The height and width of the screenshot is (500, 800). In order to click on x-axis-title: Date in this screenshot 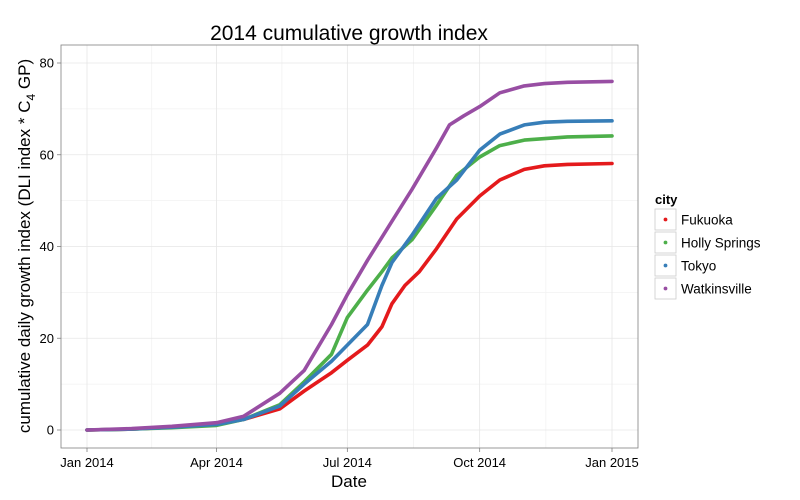, I will do `click(349, 481)`.